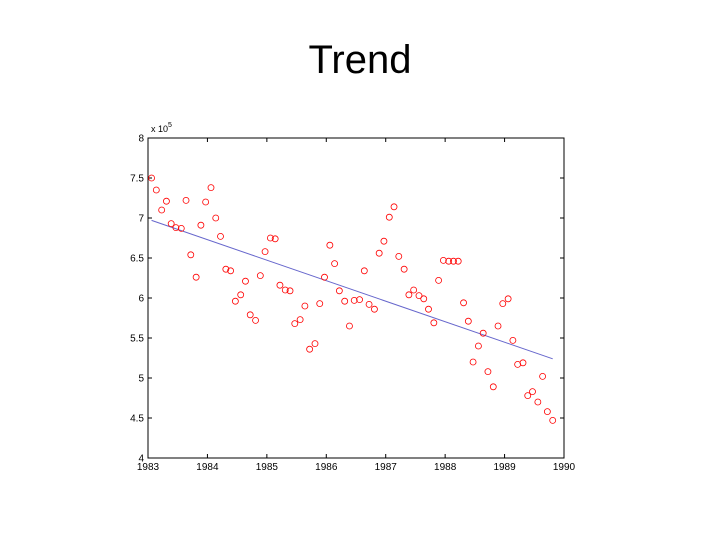 The image size is (720, 540). What do you see at coordinates (141, 459) in the screenshot?
I see `y-tick-label: 4` at bounding box center [141, 459].